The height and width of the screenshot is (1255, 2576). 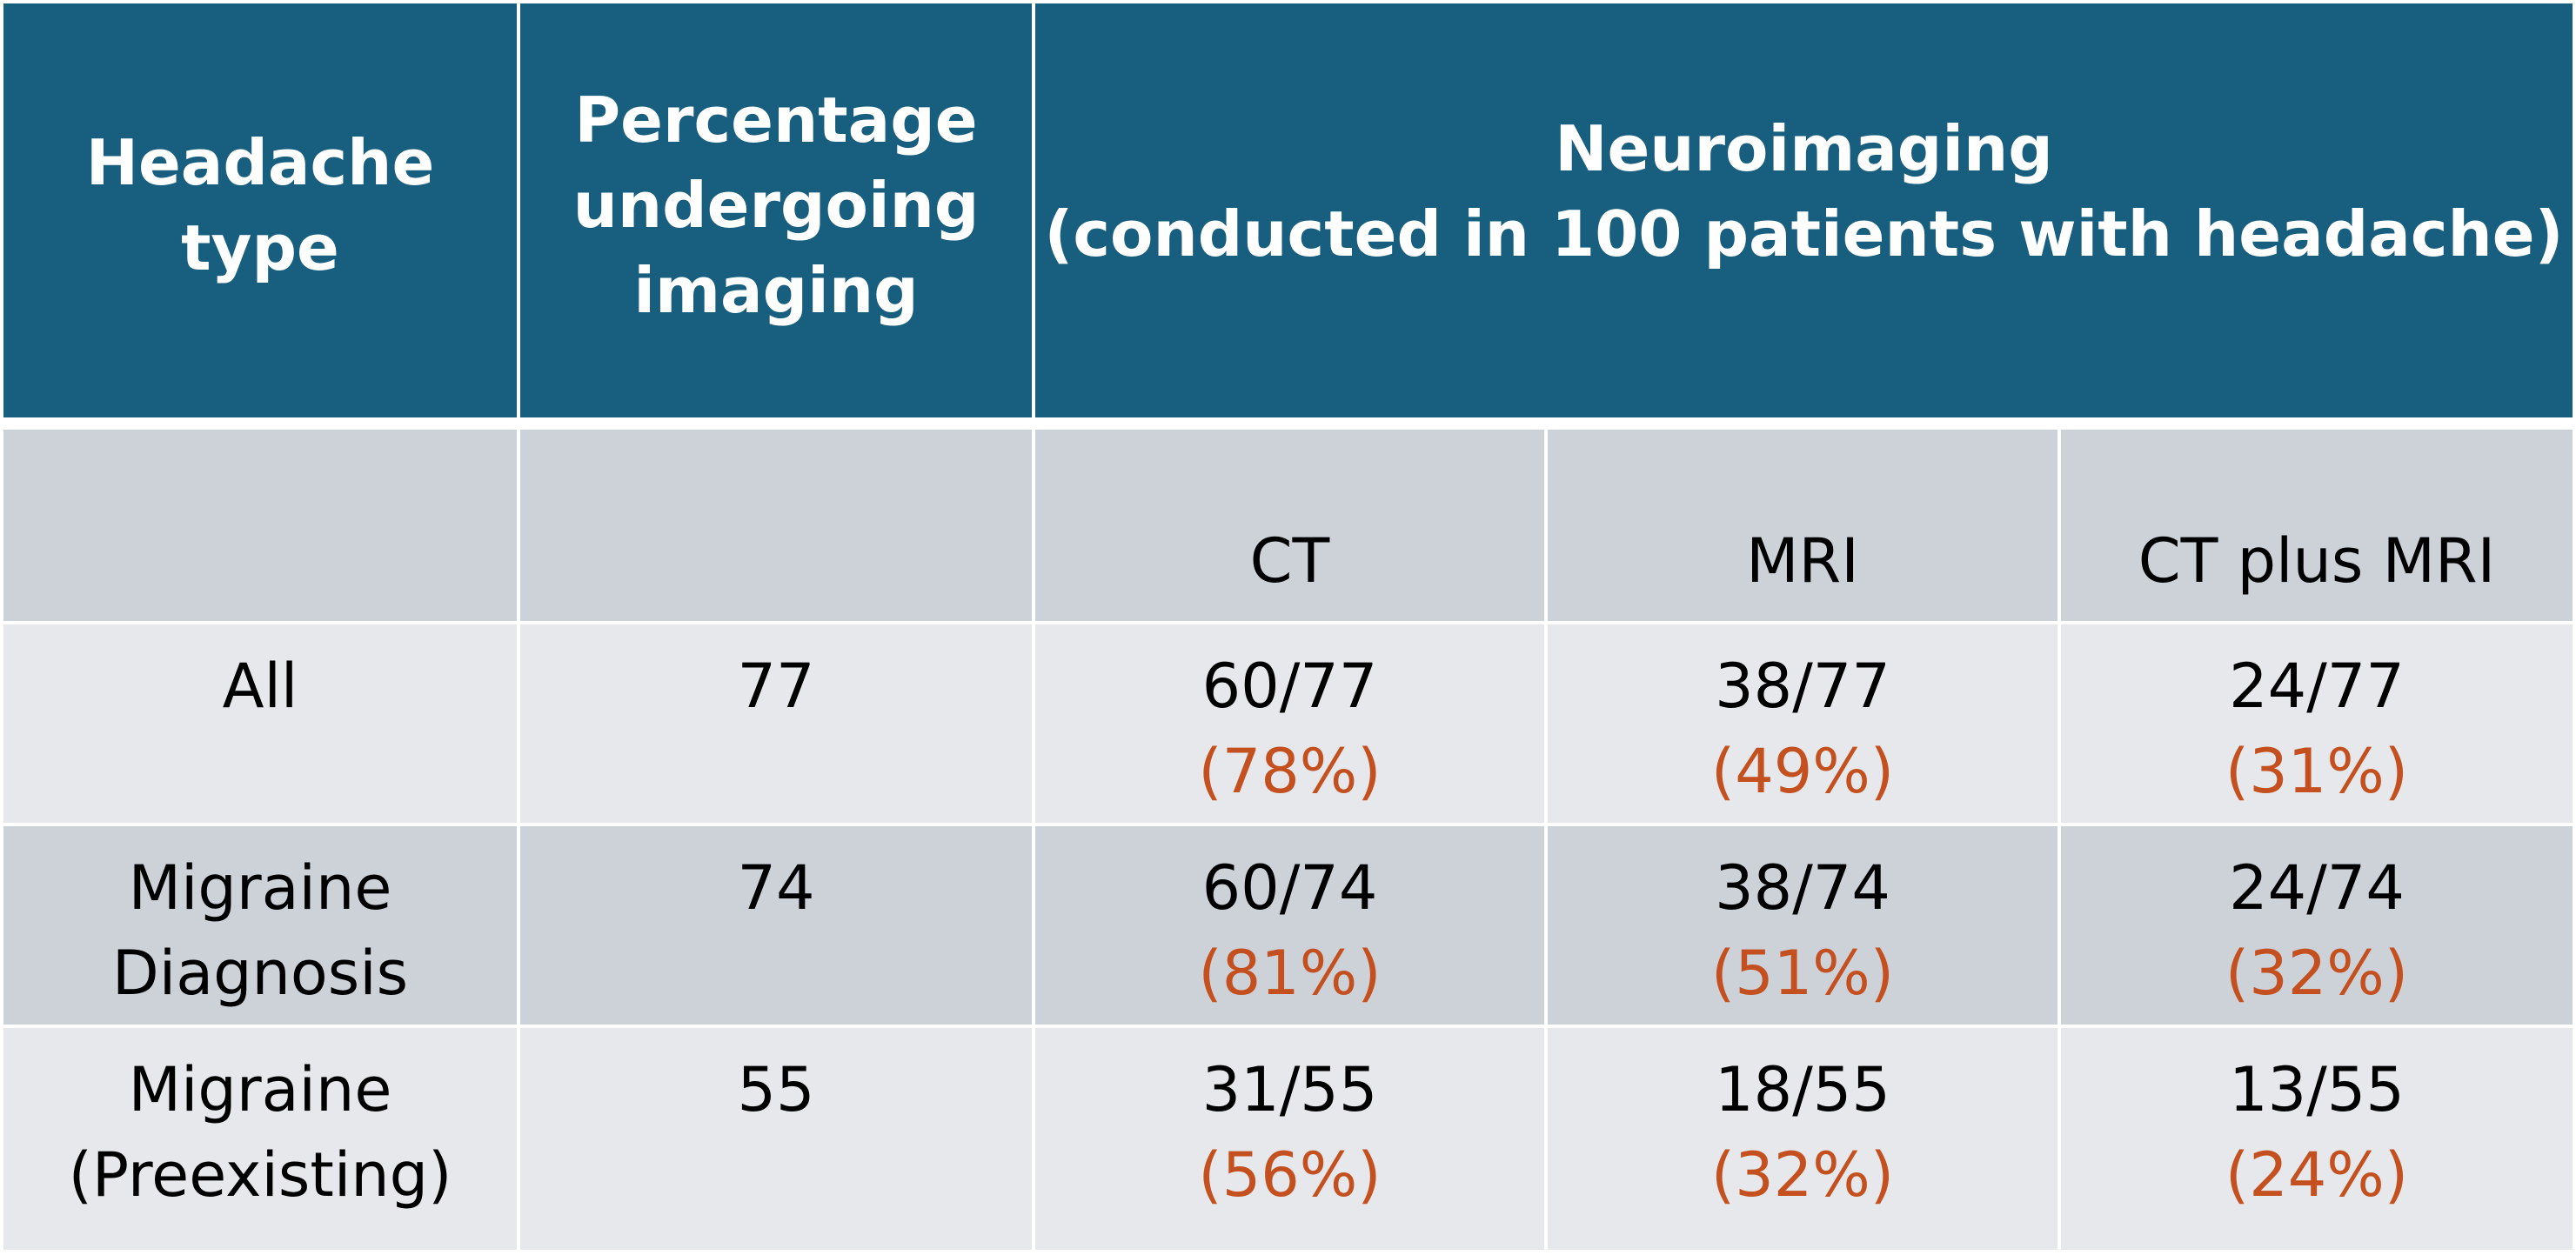 I want to click on mri-fraction: 18/55, so click(x=1802, y=1089).